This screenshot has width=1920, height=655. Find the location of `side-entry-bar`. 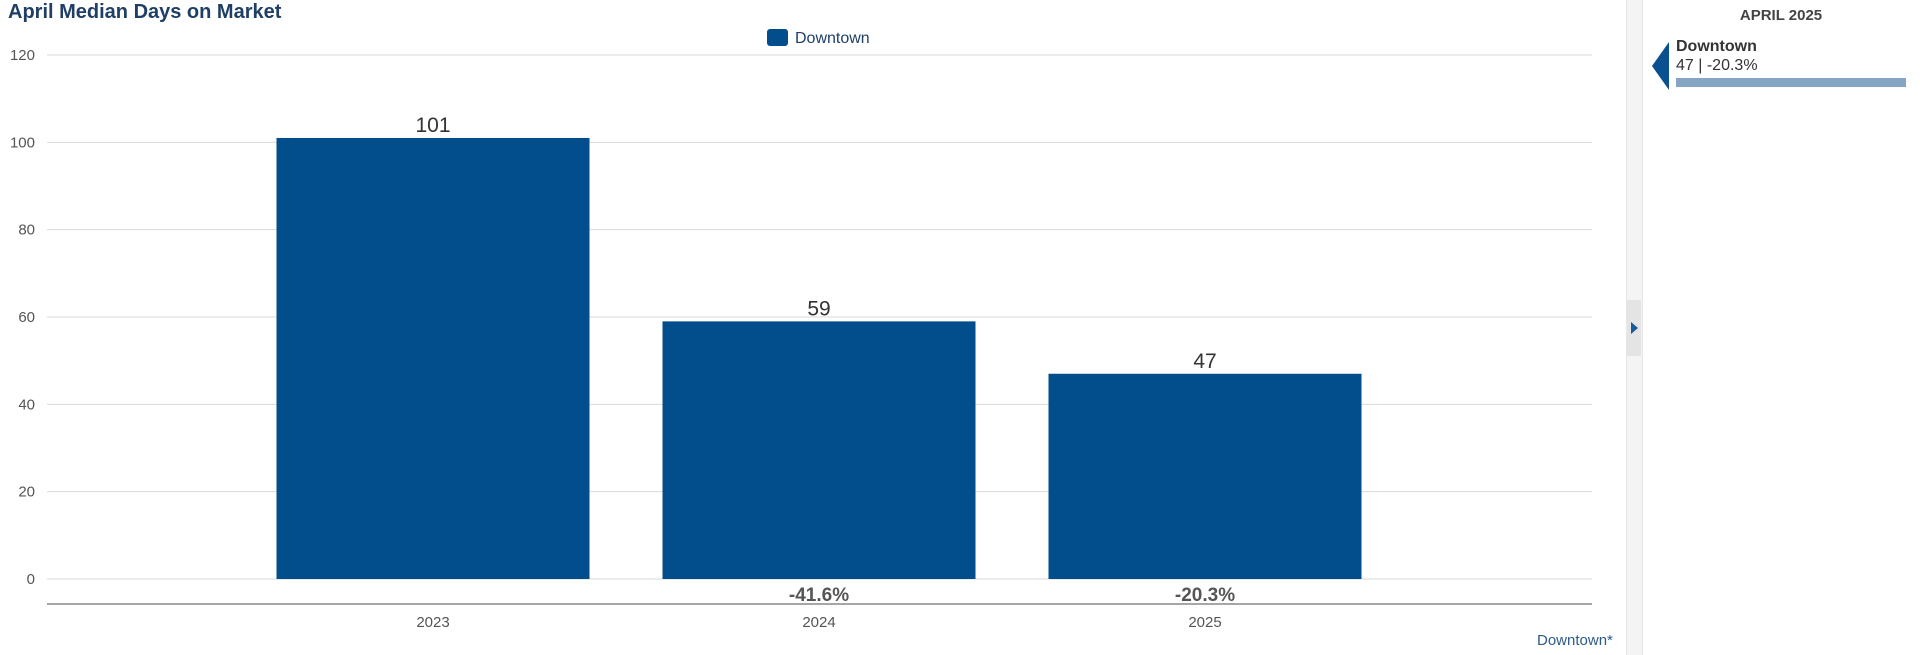

side-entry-bar is located at coordinates (1791, 82).